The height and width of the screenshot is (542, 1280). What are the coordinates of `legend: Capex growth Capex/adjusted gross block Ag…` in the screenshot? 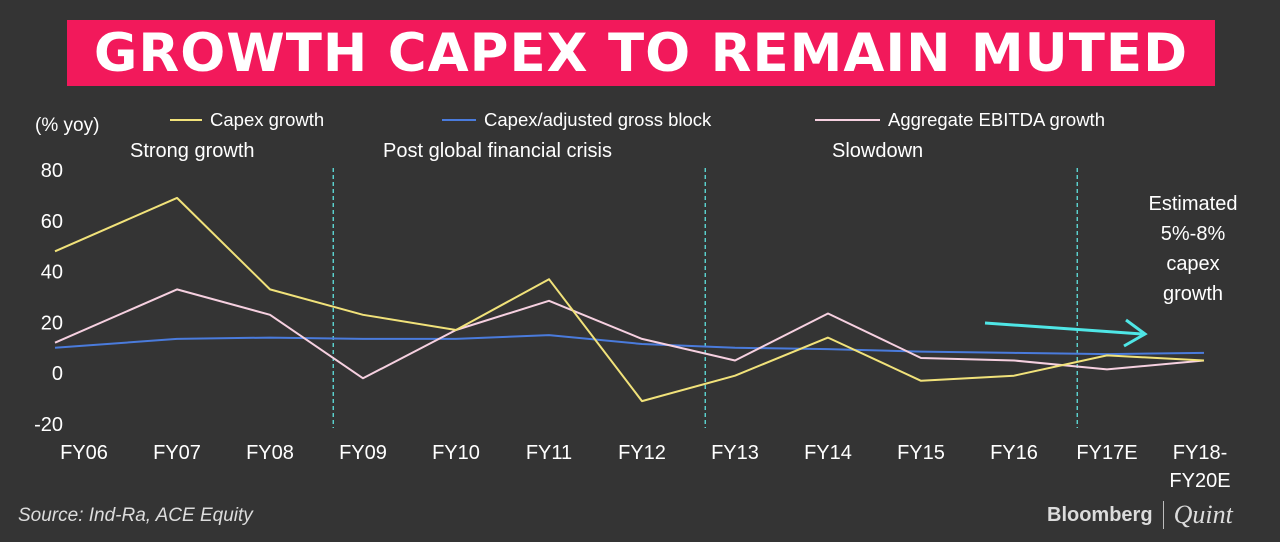 It's located at (637, 119).